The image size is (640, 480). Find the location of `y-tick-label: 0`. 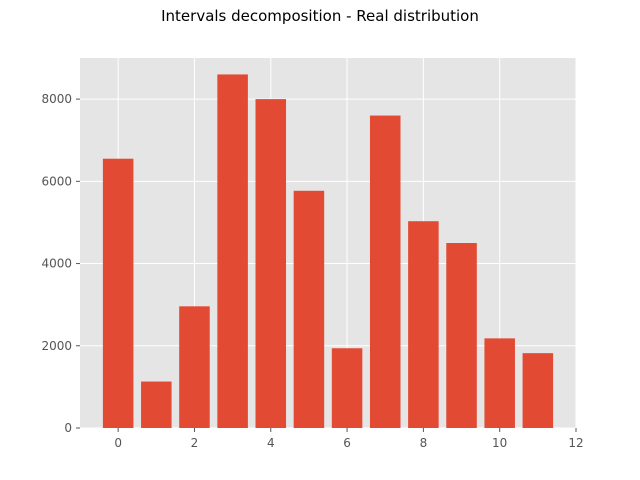

y-tick-label: 0 is located at coordinates (68, 428).